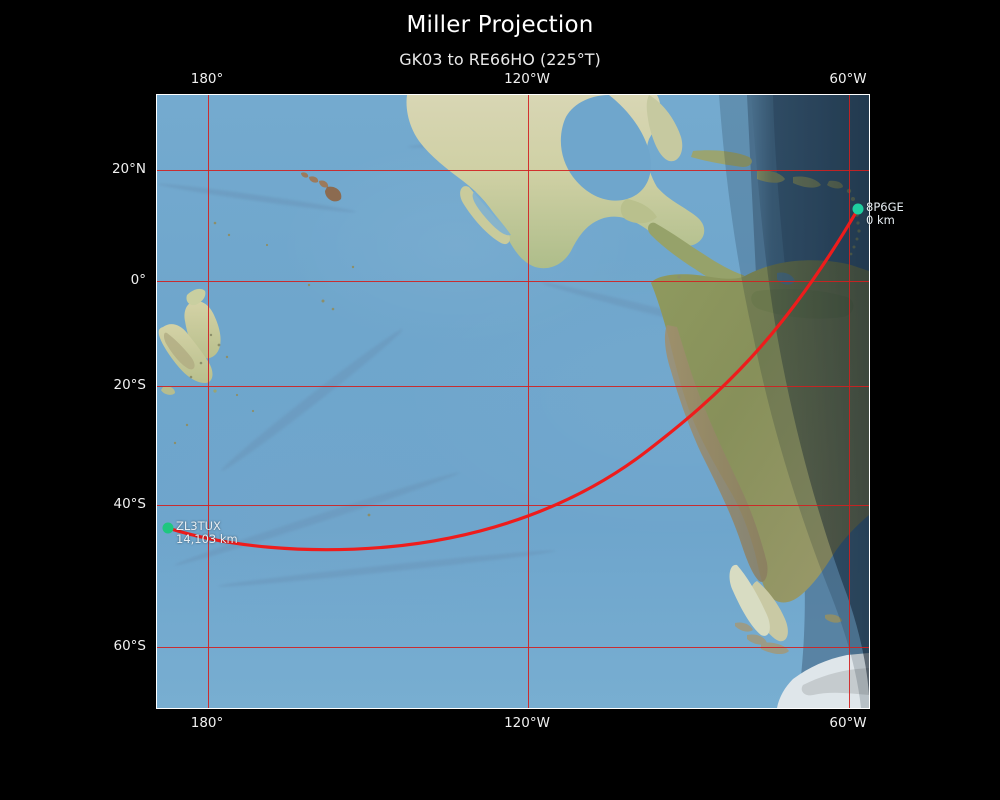  I want to click on axis-tick-left-0: 20°N, so click(128, 169).